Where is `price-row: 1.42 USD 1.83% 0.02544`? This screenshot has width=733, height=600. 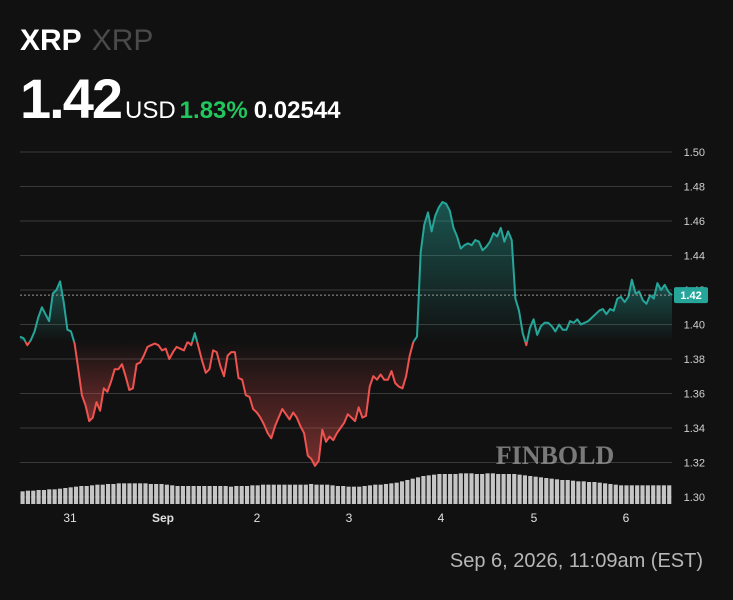
price-row: 1.42 USD 1.83% 0.02544 is located at coordinates (180, 98).